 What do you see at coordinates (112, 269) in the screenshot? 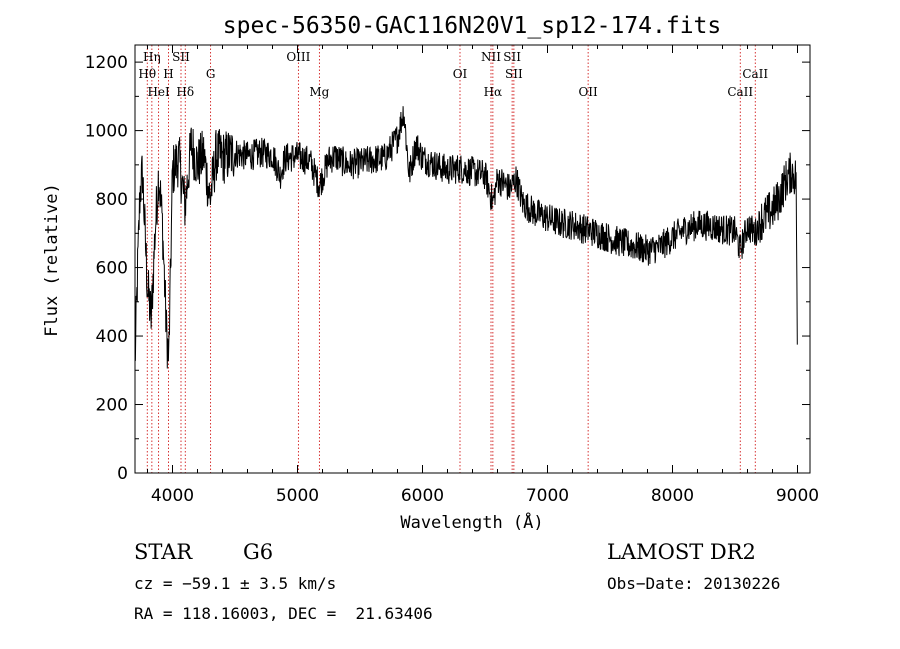
I see `y-tick-label: 600` at bounding box center [112, 269].